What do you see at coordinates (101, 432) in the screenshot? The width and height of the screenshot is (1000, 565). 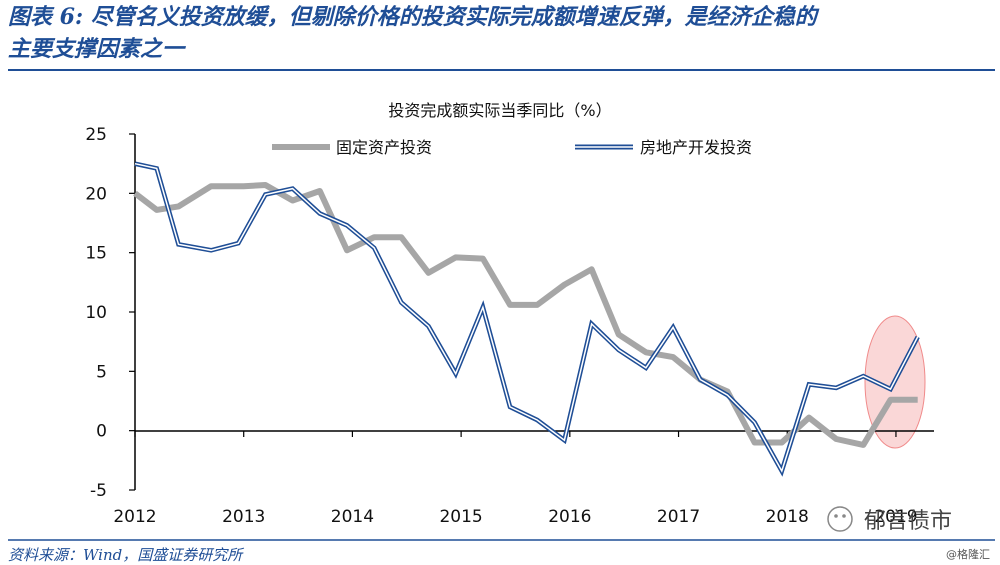 I see `y-tick-label: 0` at bounding box center [101, 432].